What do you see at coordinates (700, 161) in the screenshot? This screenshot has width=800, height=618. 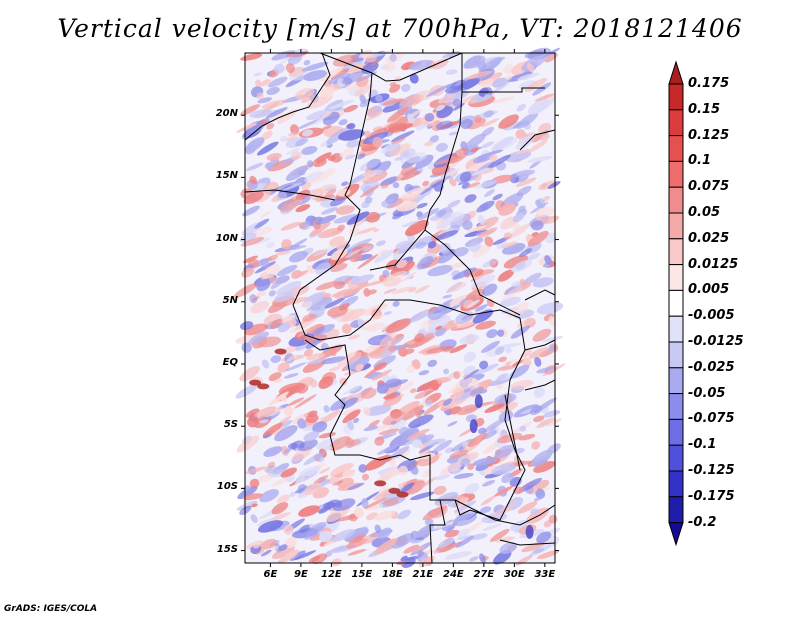 I see `colorbar-level-label: 0.1` at bounding box center [700, 161].